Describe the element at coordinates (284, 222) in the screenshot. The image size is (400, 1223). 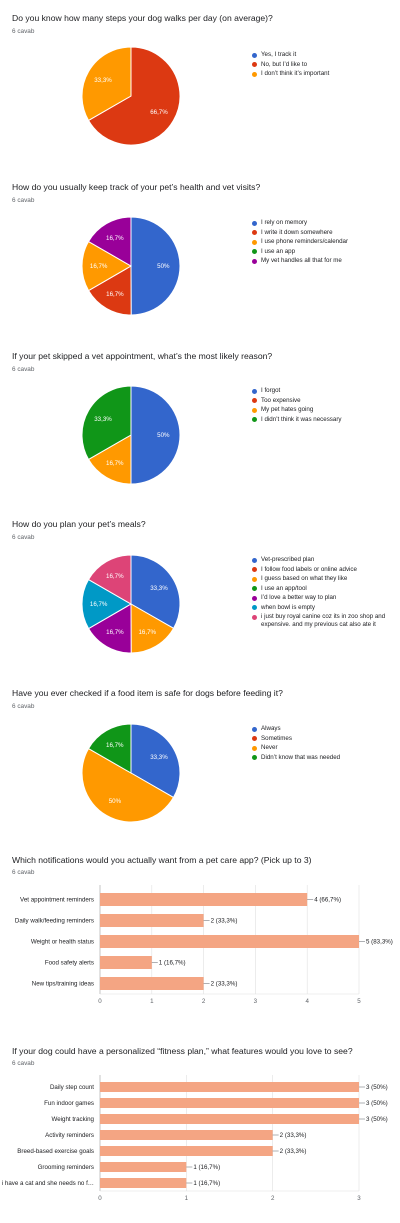
I see `legend-label: I rely on memory` at that location.